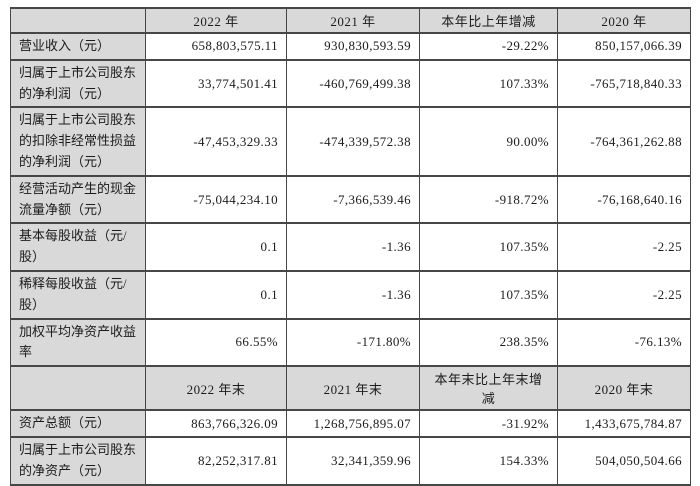 This screenshot has width=700, height=486. What do you see at coordinates (78, 247) in the screenshot?
I see `row-label: 基本每股收益（元/股）` at bounding box center [78, 247].